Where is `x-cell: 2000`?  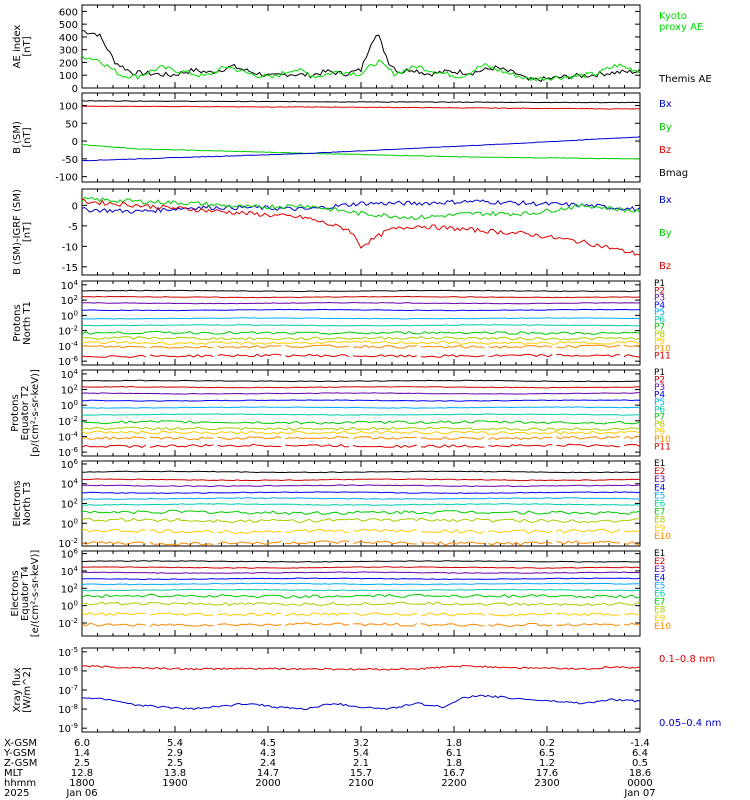
x-cell: 2000 is located at coordinates (267, 783).